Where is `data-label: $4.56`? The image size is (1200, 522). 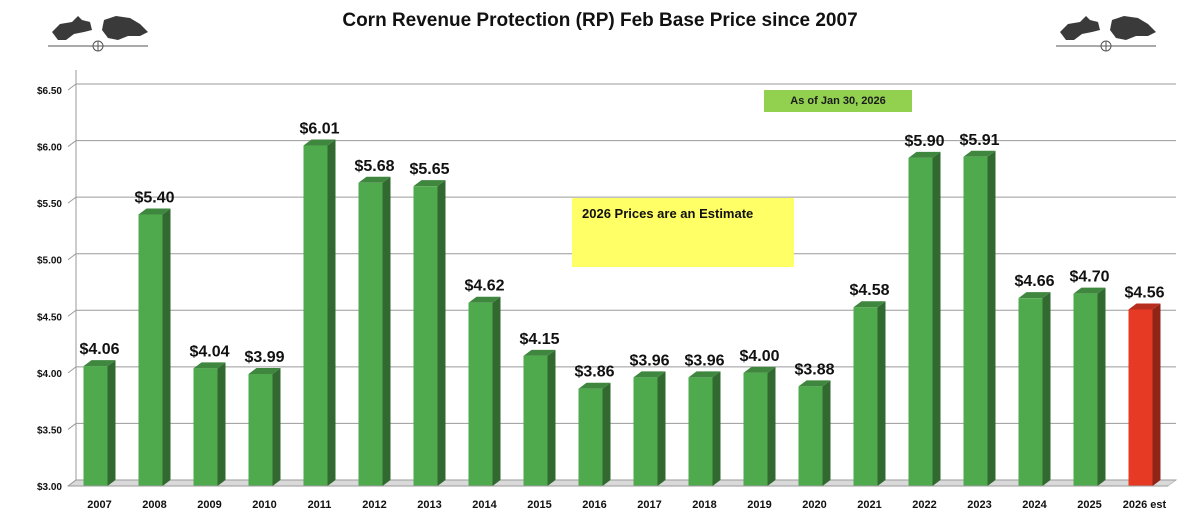 data-label: $4.56 is located at coordinates (1144, 292).